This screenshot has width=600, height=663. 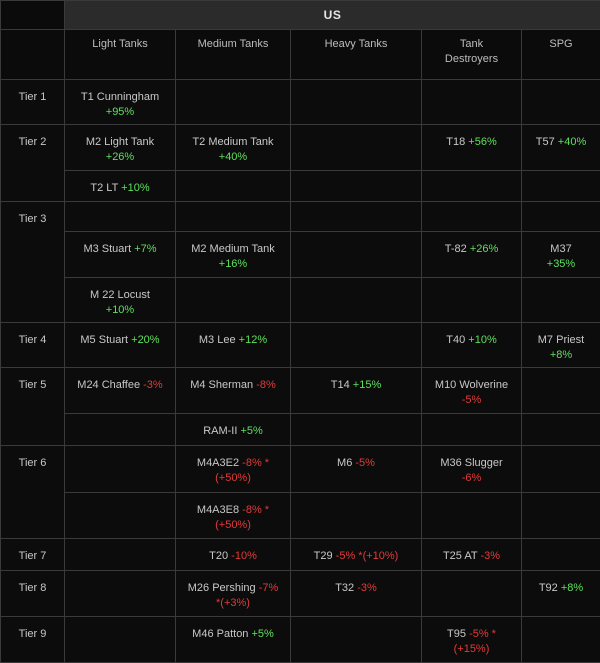 I want to click on tank-modifier: +20%, so click(x=145, y=340).